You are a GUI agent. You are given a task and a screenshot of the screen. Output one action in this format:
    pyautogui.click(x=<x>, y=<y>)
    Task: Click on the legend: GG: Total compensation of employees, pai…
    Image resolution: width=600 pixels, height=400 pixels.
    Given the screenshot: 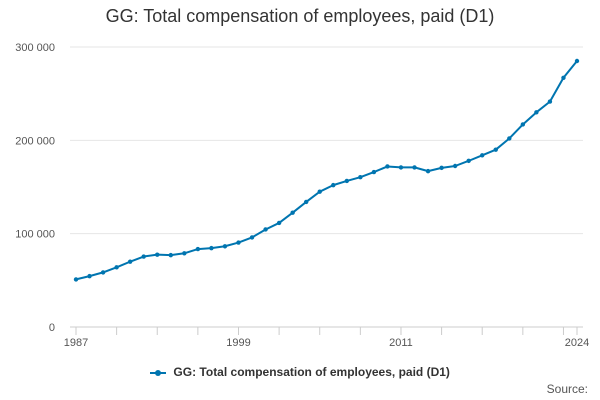 What is the action you would take?
    pyautogui.click(x=300, y=372)
    